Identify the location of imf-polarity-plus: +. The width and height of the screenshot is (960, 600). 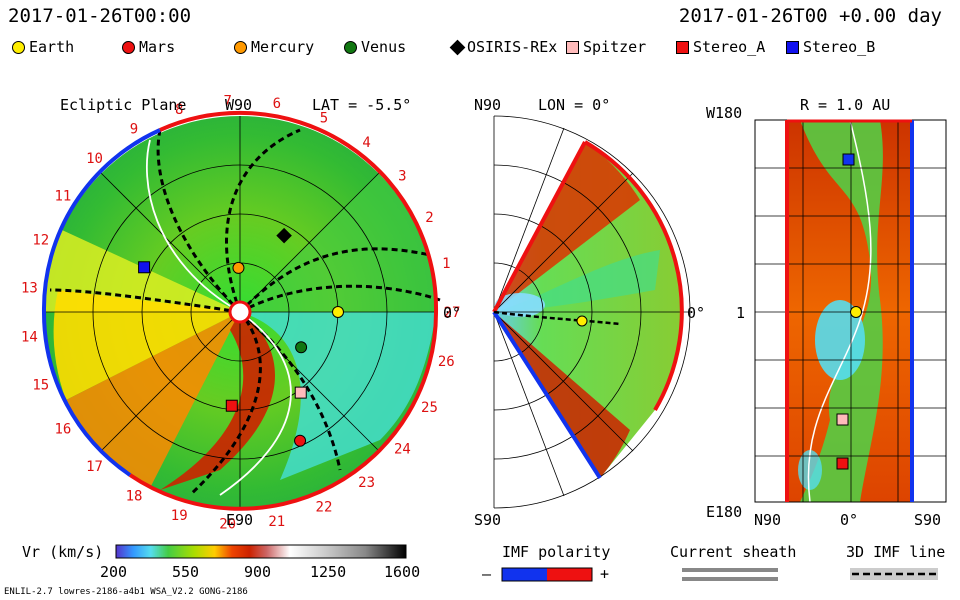
(605, 574).